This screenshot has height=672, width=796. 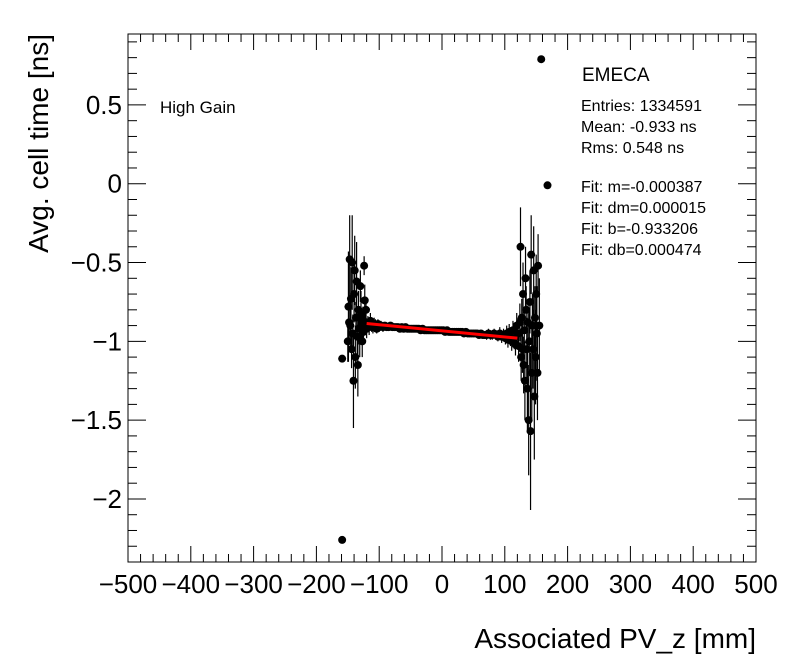 What do you see at coordinates (198, 107) in the screenshot?
I see `annotation-high-gain: High Gain` at bounding box center [198, 107].